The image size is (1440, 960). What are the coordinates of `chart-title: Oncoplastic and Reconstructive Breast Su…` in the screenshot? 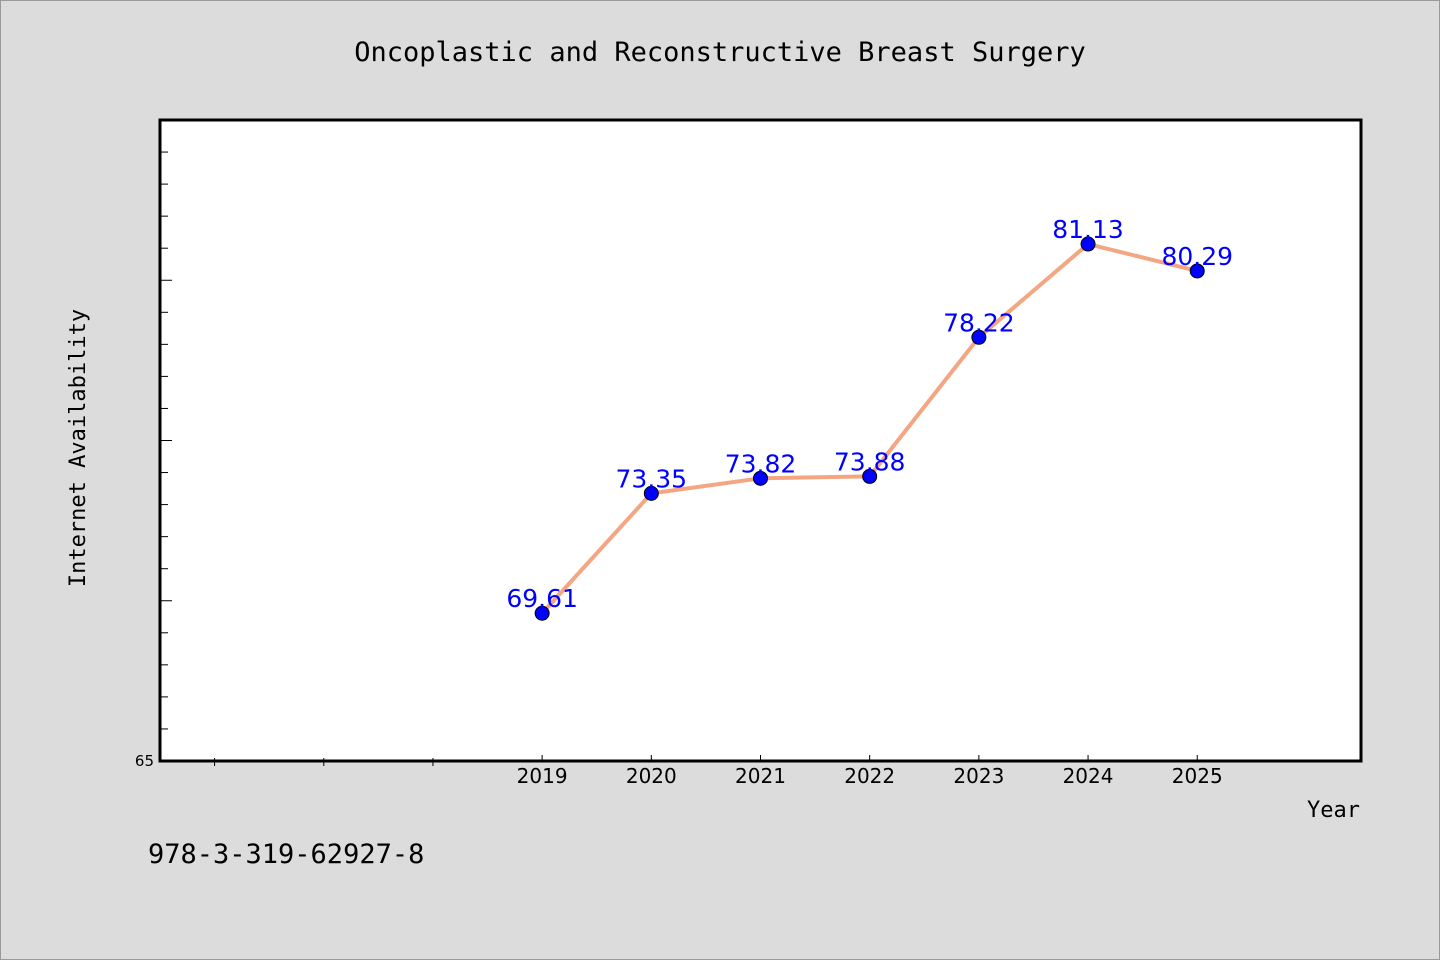 It's located at (720, 52).